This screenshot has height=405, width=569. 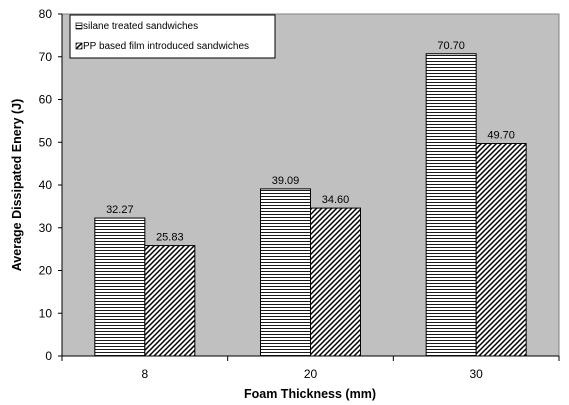 What do you see at coordinates (46, 185) in the screenshot?
I see `y-tick-label: 40` at bounding box center [46, 185].